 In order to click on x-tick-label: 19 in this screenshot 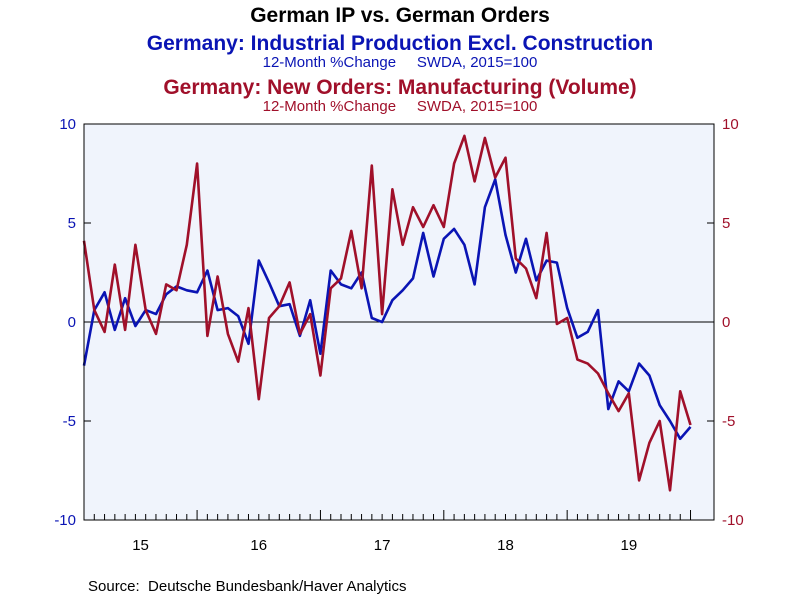, I will do `click(628, 545)`.